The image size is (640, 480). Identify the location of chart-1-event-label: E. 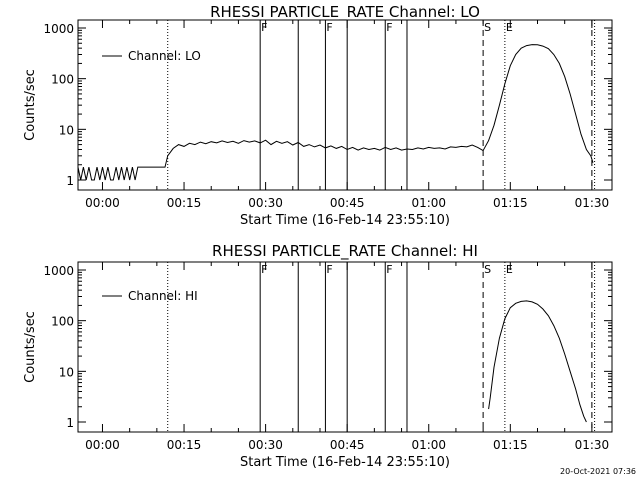
(509, 27).